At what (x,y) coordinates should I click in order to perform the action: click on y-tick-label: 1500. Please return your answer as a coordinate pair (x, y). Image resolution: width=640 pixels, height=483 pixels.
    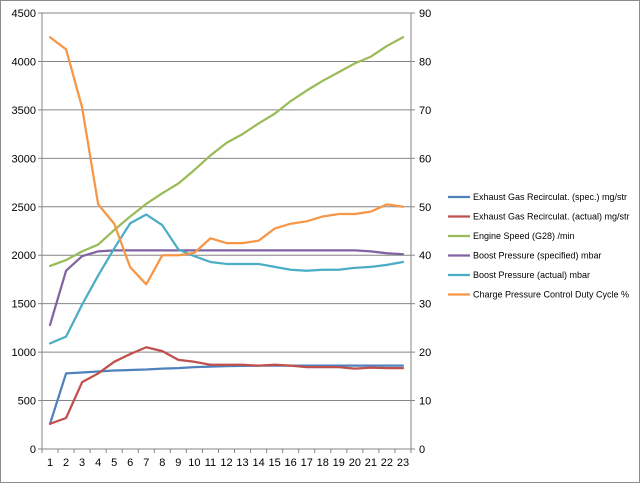
    Looking at the image, I should click on (24, 305).